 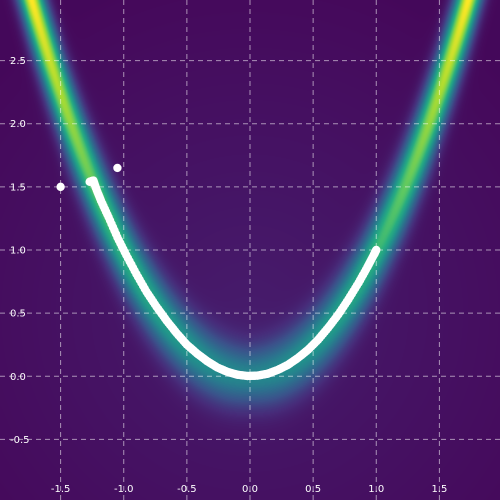 What do you see at coordinates (439, 489) in the screenshot?
I see `x-tick-label-6: 1.5` at bounding box center [439, 489].